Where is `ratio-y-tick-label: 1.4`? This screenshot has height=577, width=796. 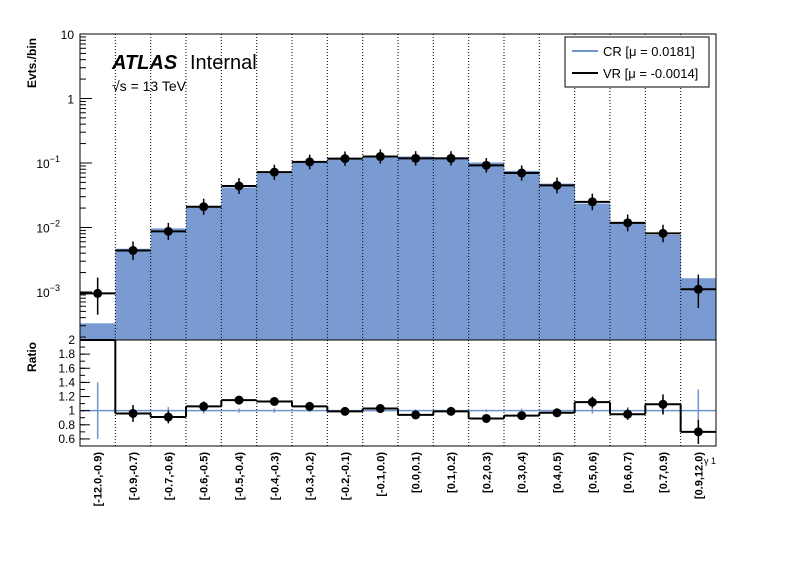 ratio-y-tick-label: 1.4 is located at coordinates (66, 382).